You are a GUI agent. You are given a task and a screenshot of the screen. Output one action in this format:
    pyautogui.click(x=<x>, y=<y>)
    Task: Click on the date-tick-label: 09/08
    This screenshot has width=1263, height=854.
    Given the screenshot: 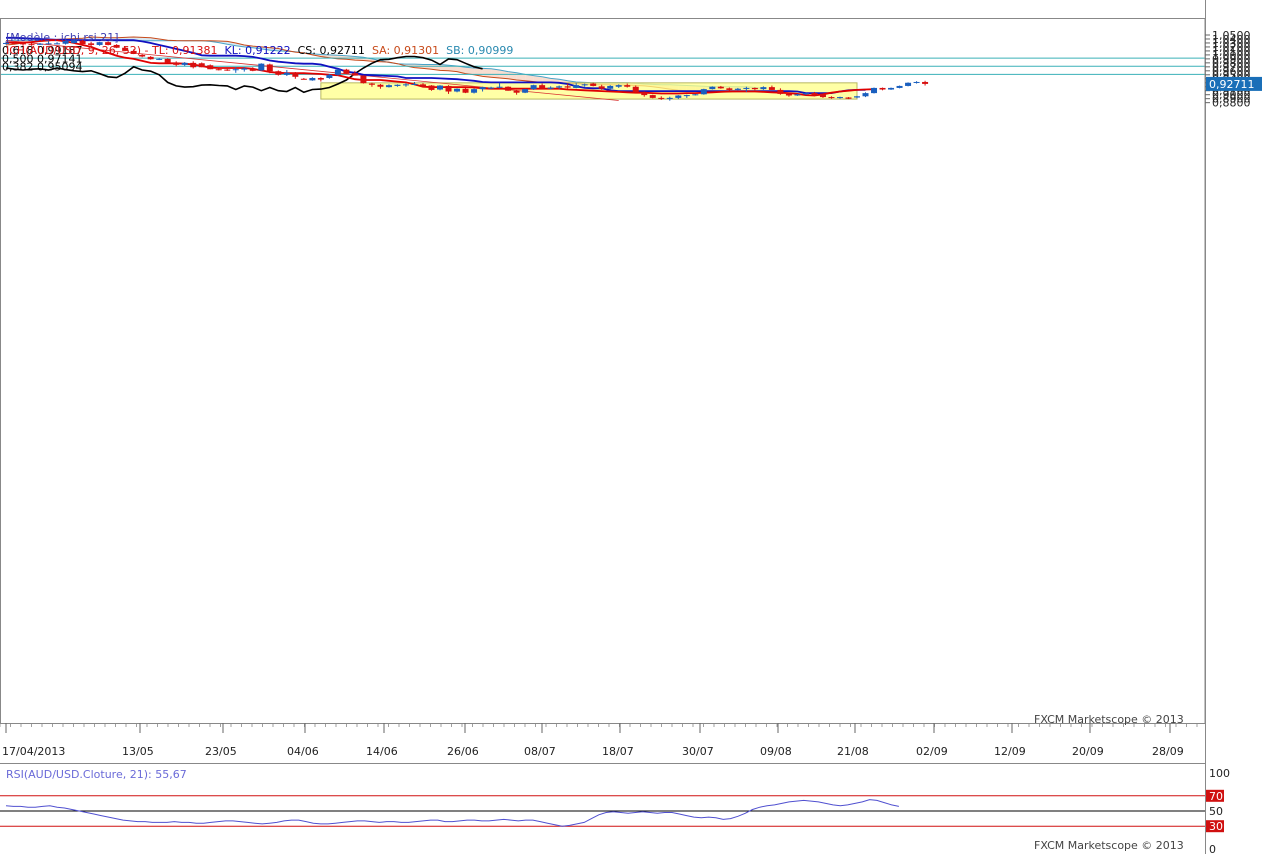 What is the action you would take?
    pyautogui.click(x=776, y=751)
    